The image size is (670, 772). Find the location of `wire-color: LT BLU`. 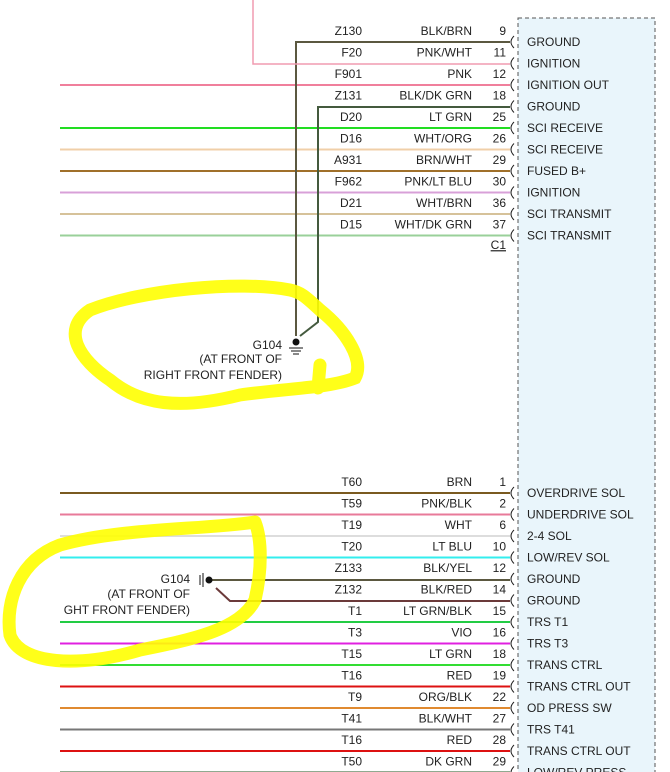

wire-color: LT BLU is located at coordinates (452, 547).